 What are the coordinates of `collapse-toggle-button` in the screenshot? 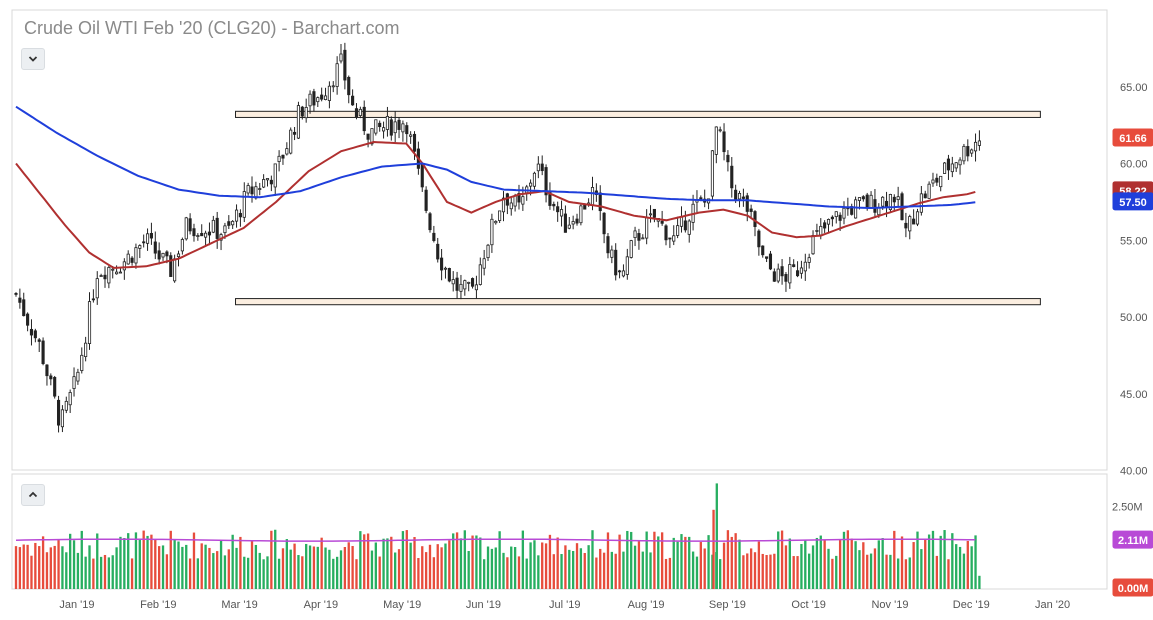 It's located at (33, 59).